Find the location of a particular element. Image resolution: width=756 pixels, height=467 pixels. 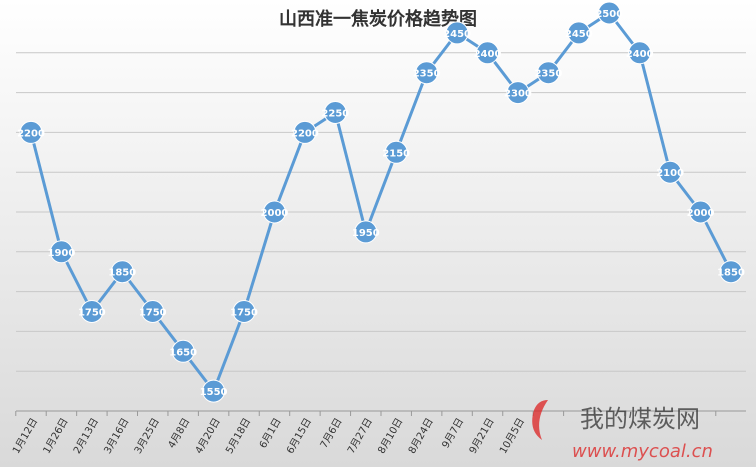

data-label: 2500 is located at coordinates (609, 14).